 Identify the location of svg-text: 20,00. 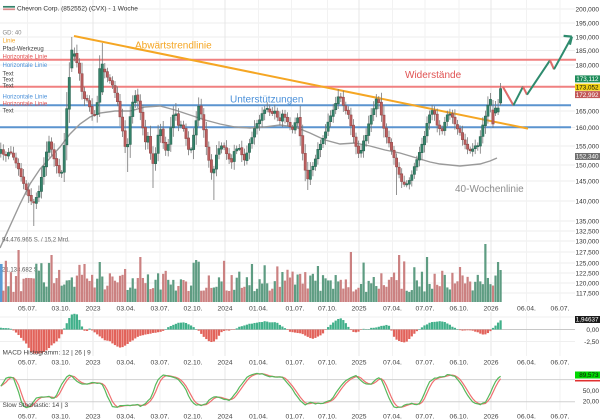
(591, 401).